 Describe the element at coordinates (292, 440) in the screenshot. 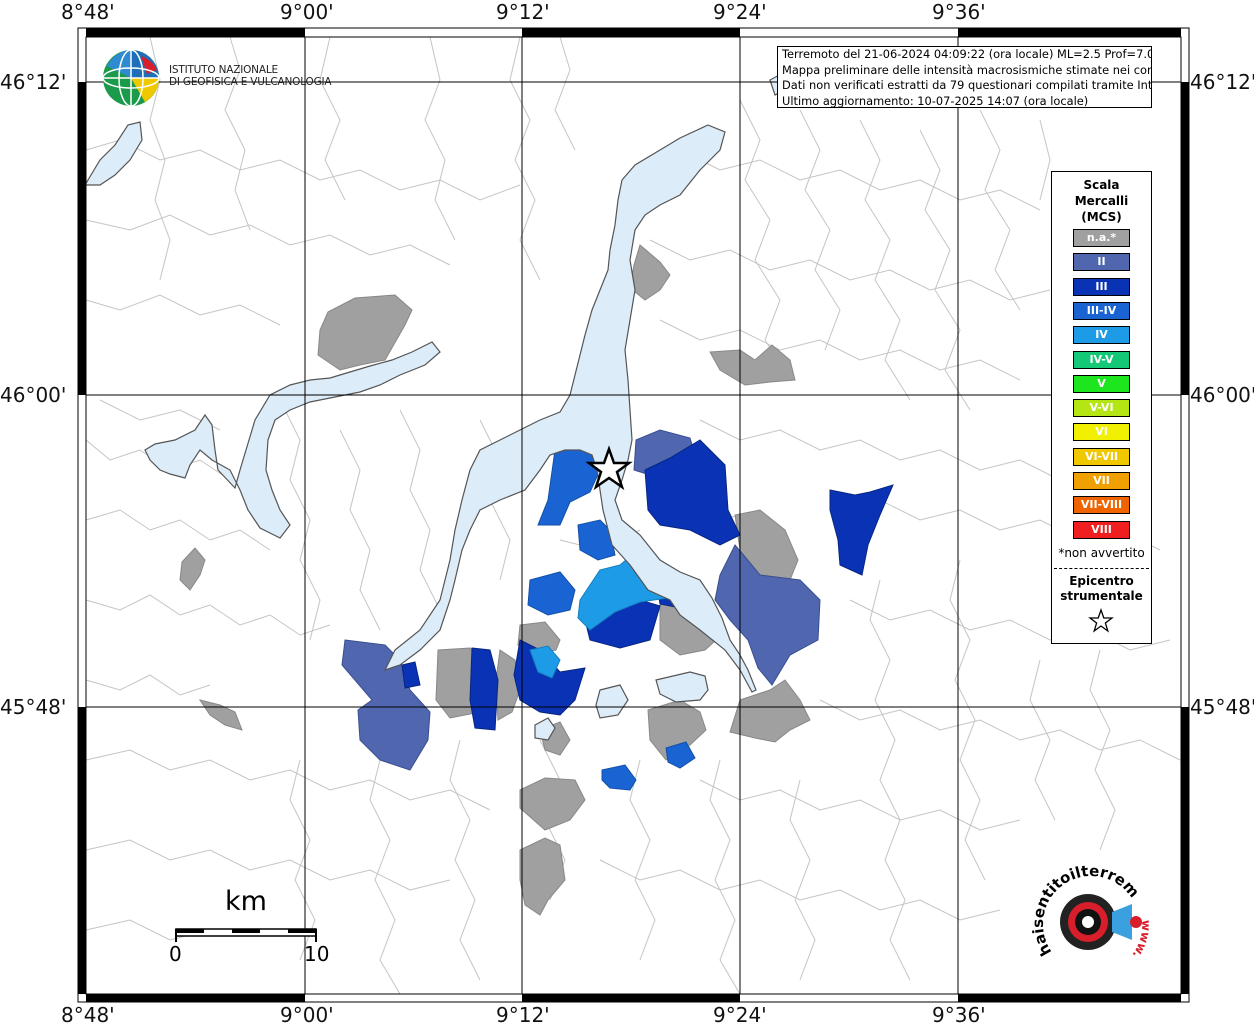

I see `lake-lugano` at that location.